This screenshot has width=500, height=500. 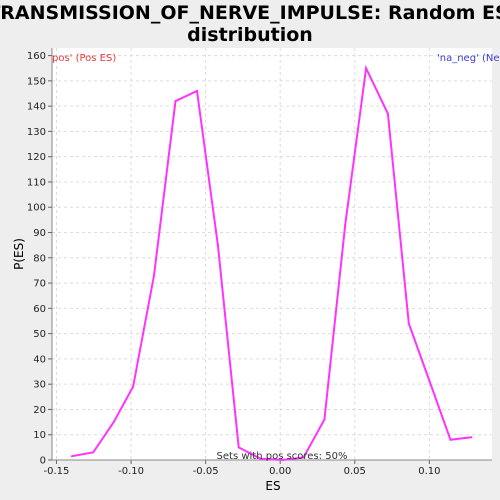 What do you see at coordinates (39, 284) in the screenshot?
I see `y-tick-label: 70` at bounding box center [39, 284].